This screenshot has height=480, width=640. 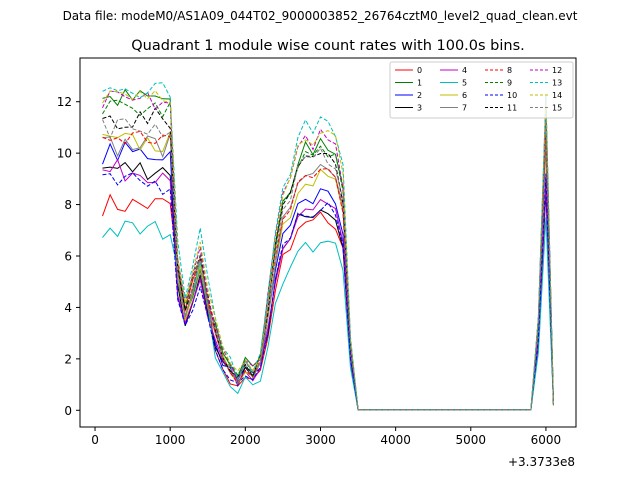 I want to click on legend-label-13: 13, so click(x=557, y=83).